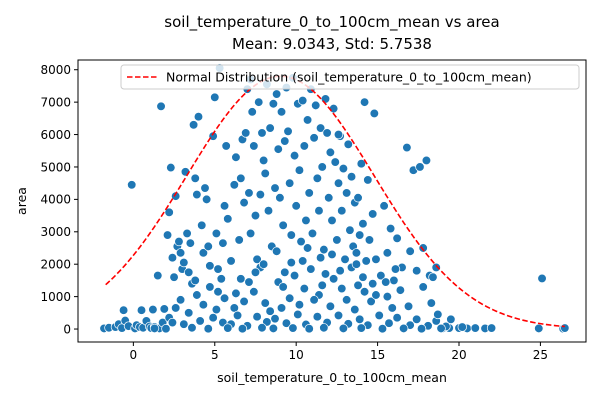 The image size is (600, 400). What do you see at coordinates (55, 167) in the screenshot?
I see `y-tick-label: 5000` at bounding box center [55, 167].